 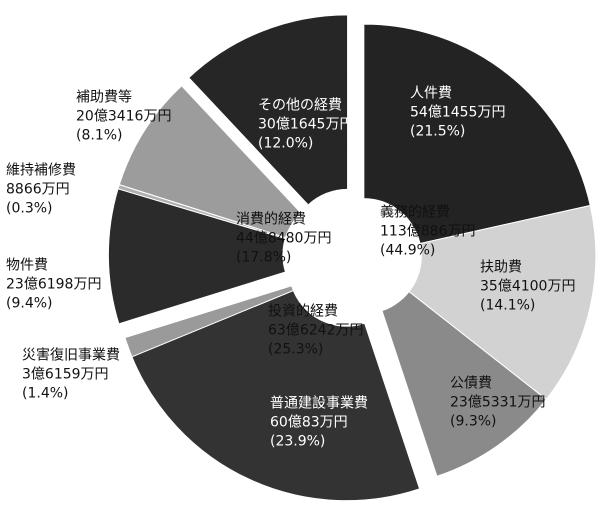 What do you see at coordinates (319, 404) in the screenshot?
I see `slice-label: 普通建設事業費` at bounding box center [319, 404].